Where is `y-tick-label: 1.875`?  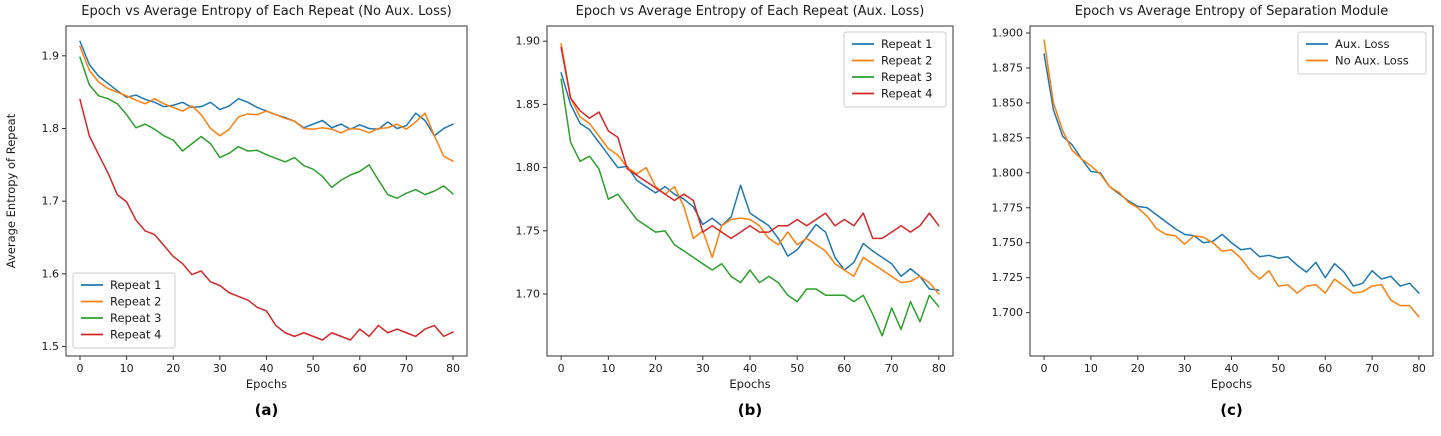
y-tick-label: 1.875 is located at coordinates (1008, 67).